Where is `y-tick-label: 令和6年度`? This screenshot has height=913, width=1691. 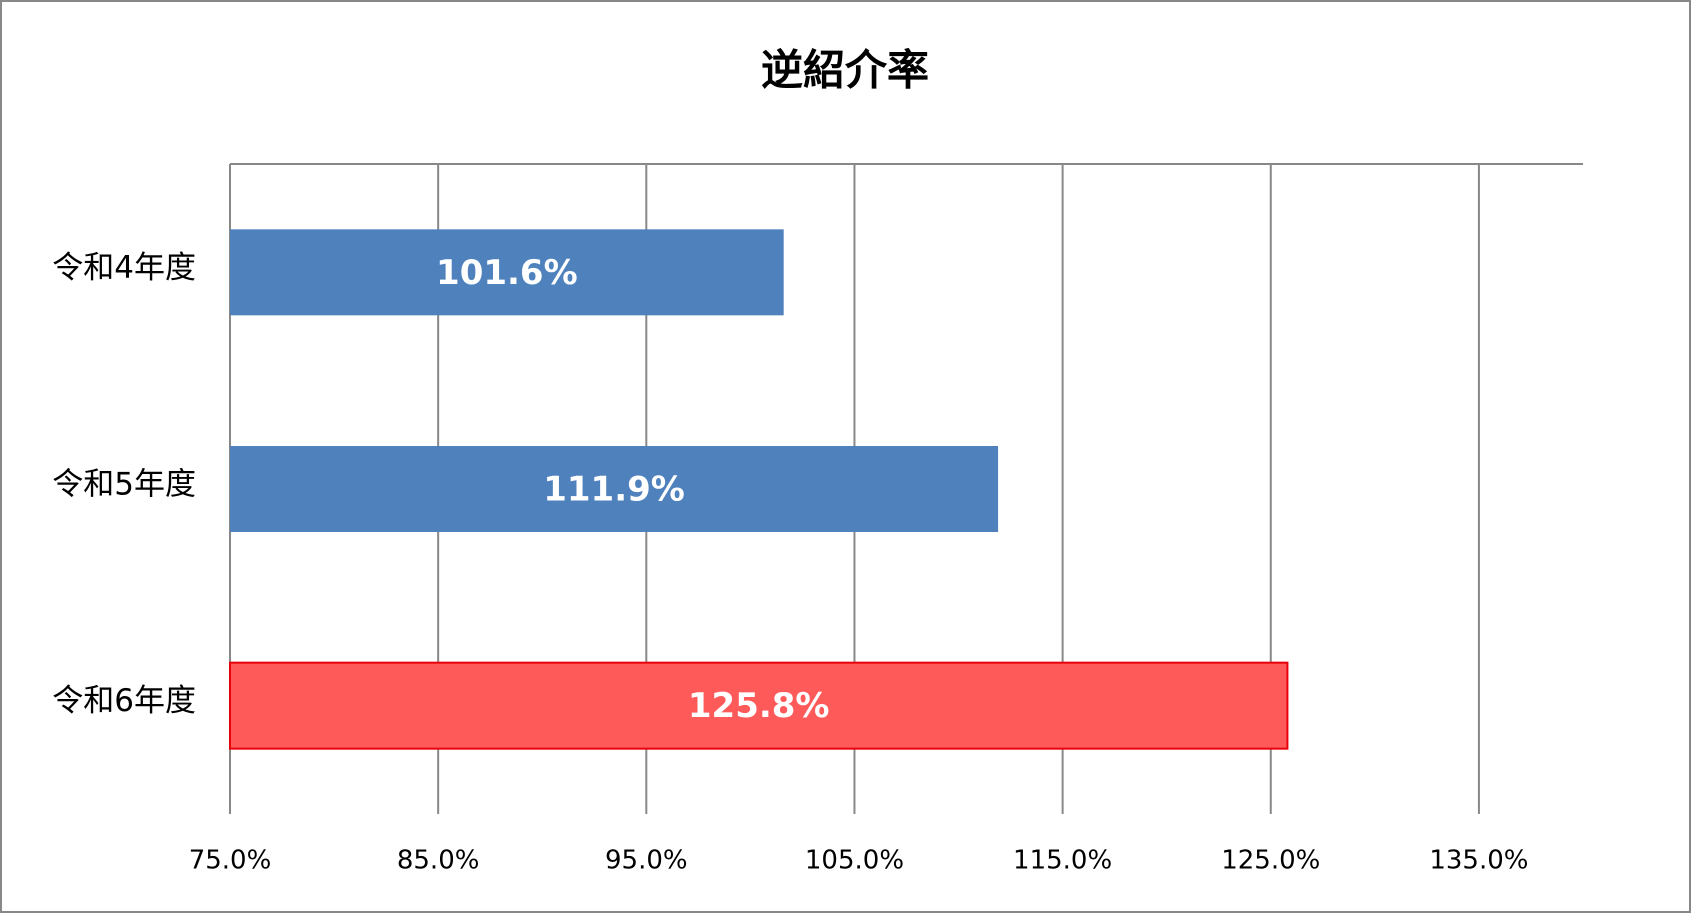
y-tick-label: 令和6年度 is located at coordinates (124, 701).